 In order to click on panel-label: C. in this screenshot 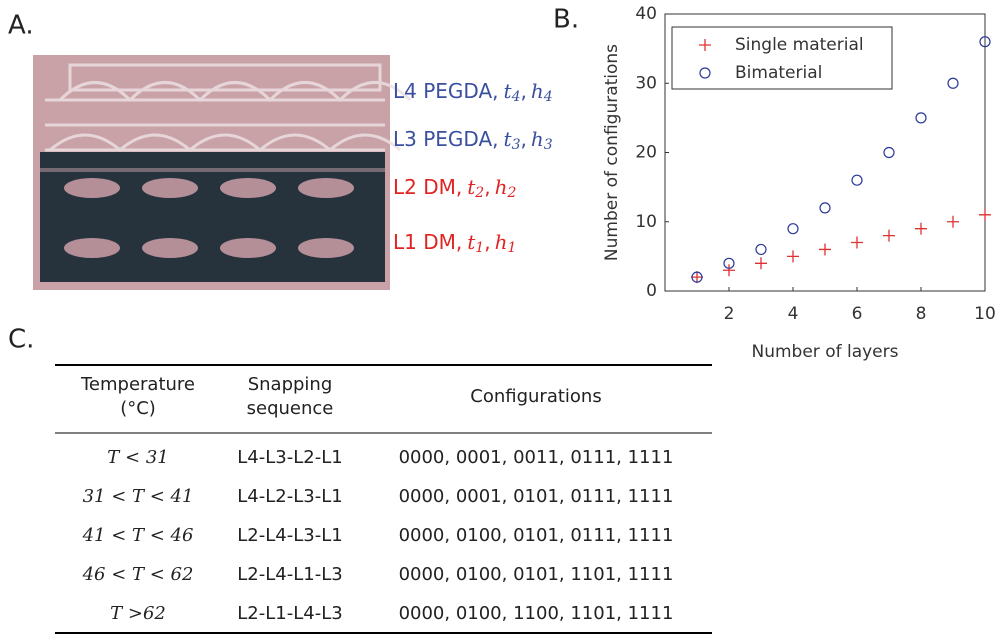, I will do `click(21, 340)`.